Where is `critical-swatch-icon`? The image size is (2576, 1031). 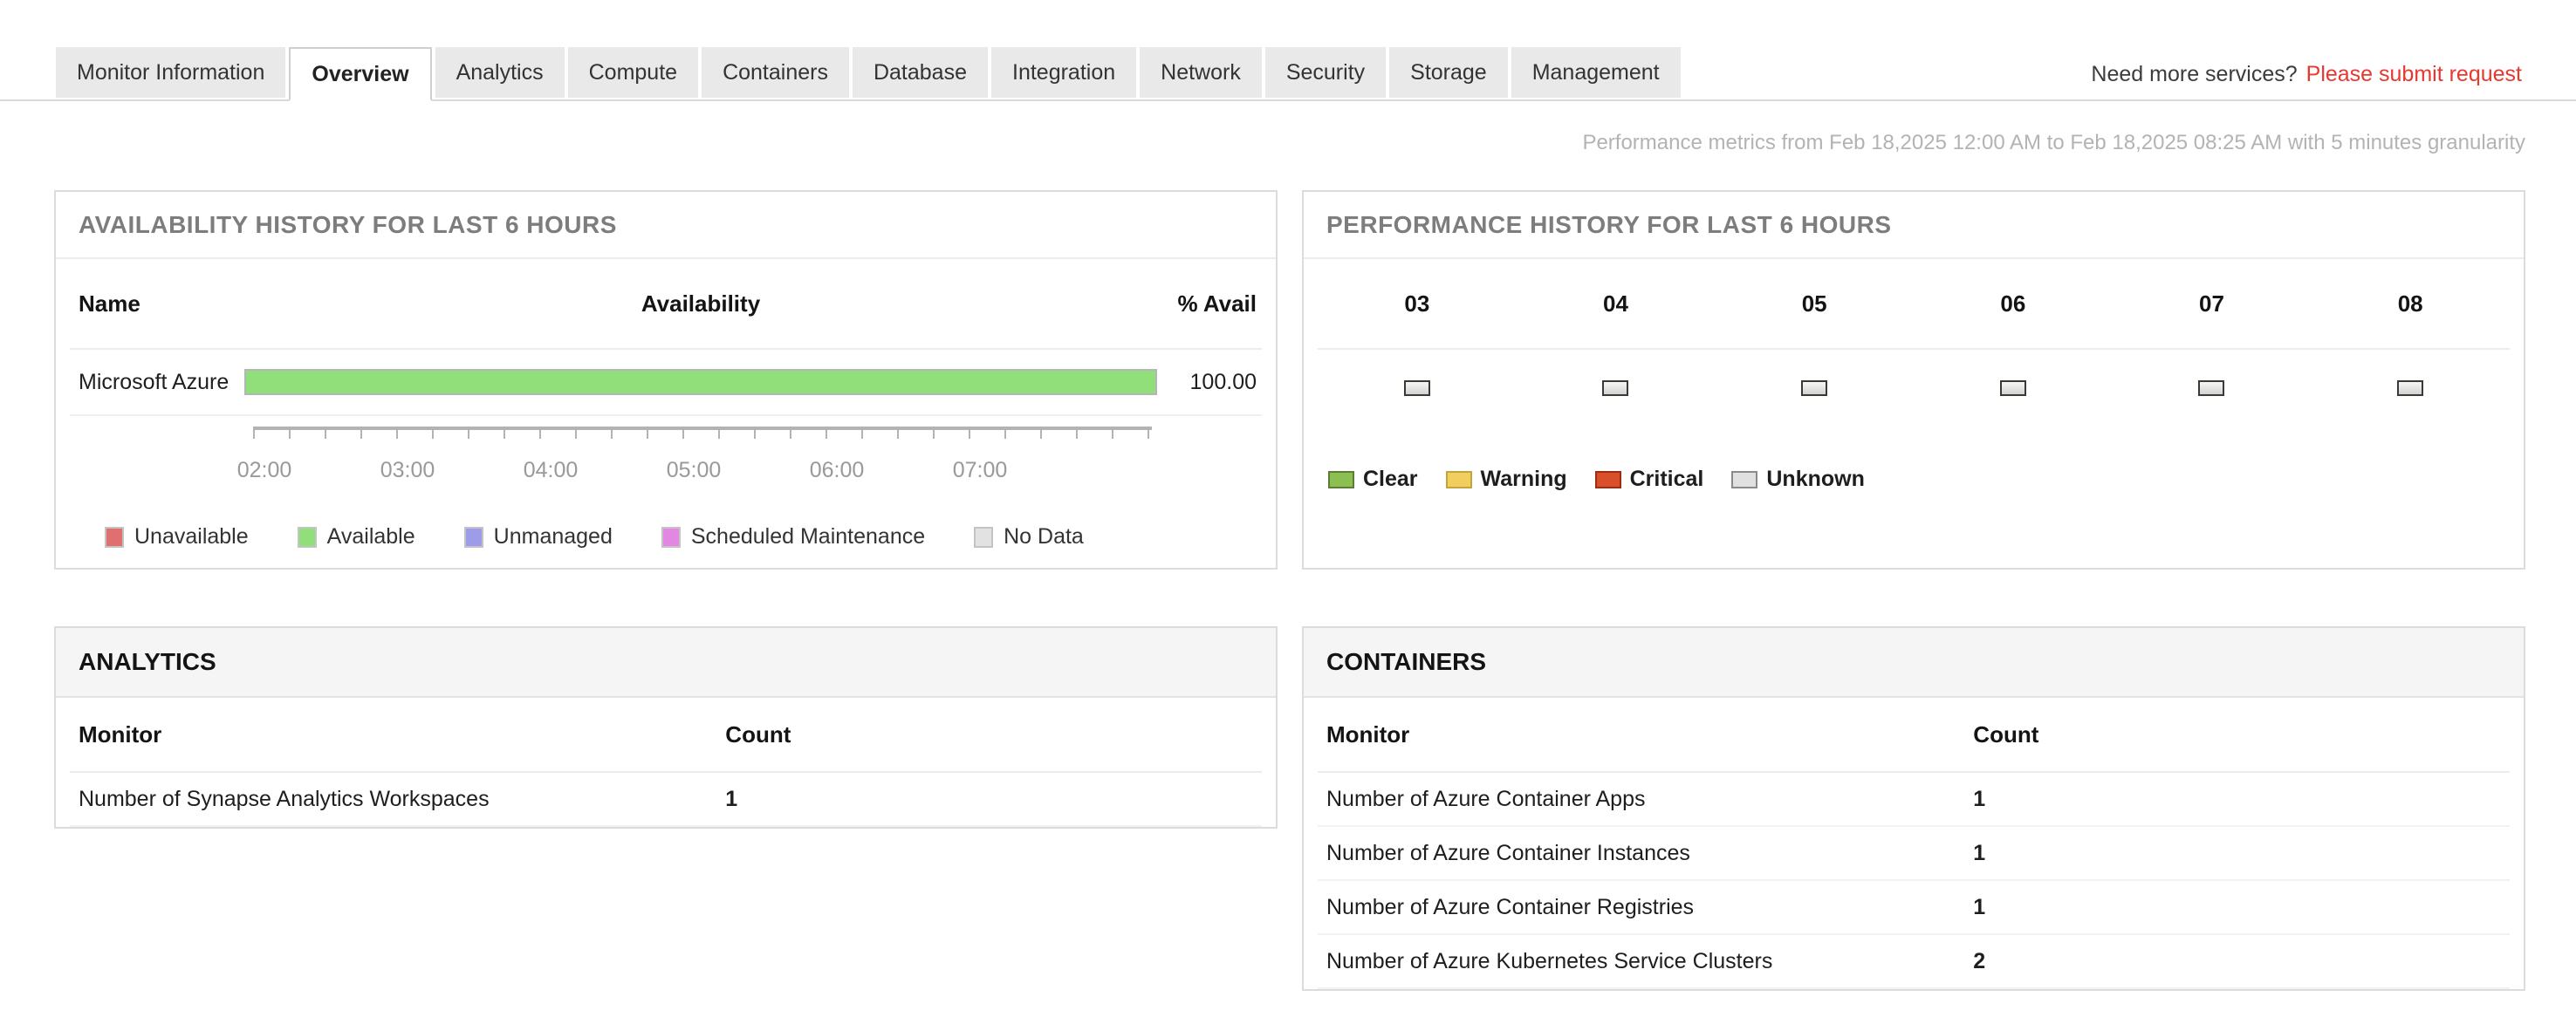 critical-swatch-icon is located at coordinates (1608, 479).